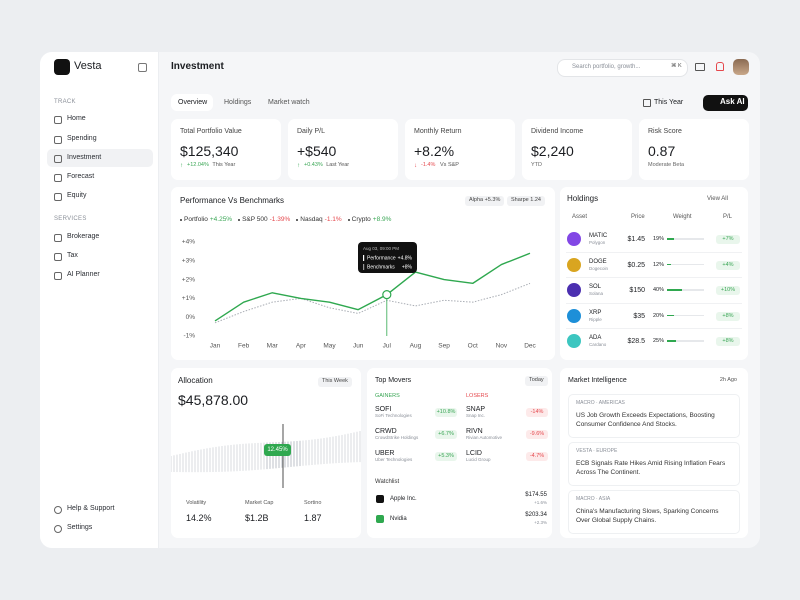 This screenshot has height=600, width=800. What do you see at coordinates (597, 380) in the screenshot?
I see `intelligence-title: Market Intelligence` at bounding box center [597, 380].